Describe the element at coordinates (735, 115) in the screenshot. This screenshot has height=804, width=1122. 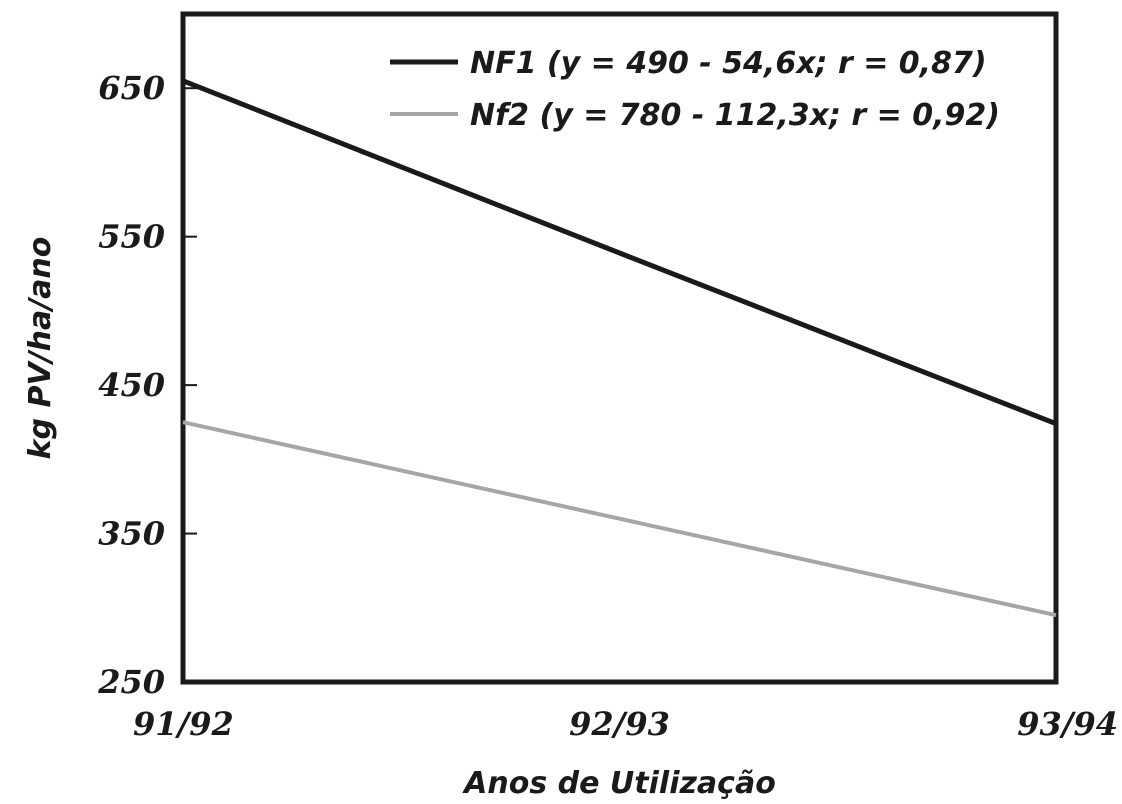
I see `legend-label-2: Nf2 (y = 780 - 112,3x; r = 0,92)` at that location.